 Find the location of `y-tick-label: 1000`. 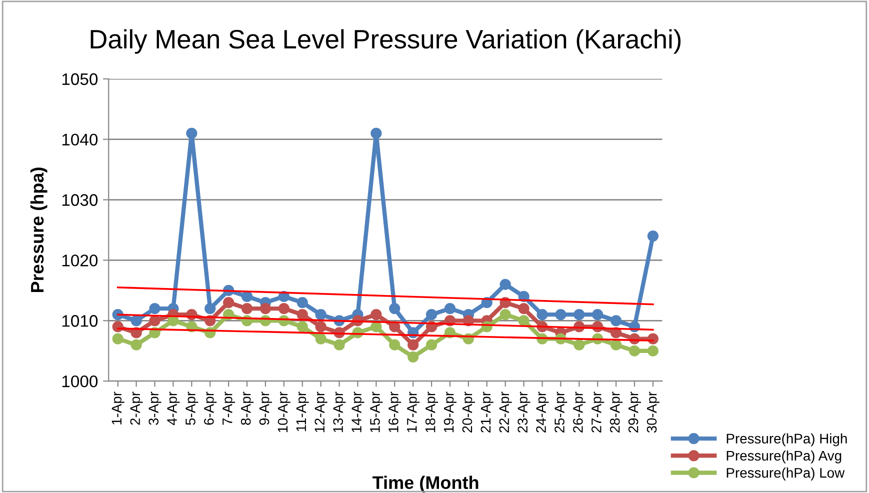

y-tick-label: 1000 is located at coordinates (80, 381).